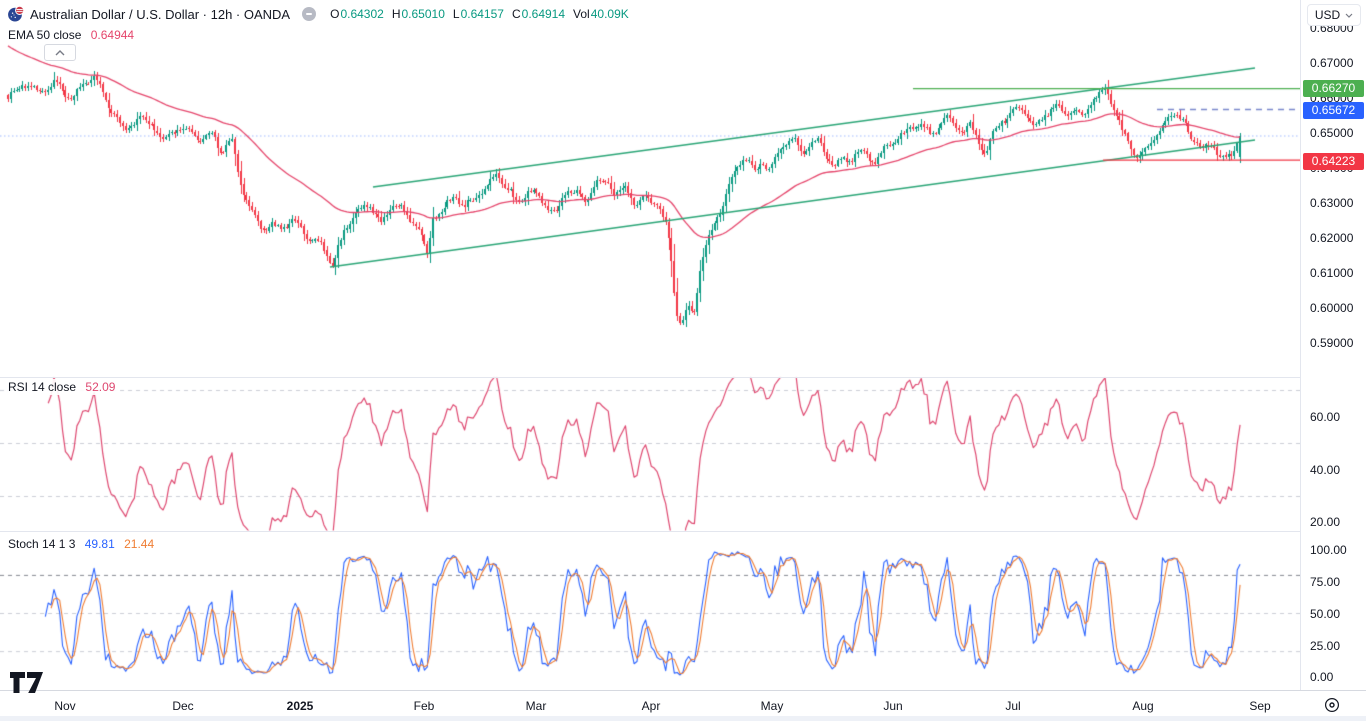 The width and height of the screenshot is (1366, 721). I want to click on month-label: Mar, so click(536, 706).